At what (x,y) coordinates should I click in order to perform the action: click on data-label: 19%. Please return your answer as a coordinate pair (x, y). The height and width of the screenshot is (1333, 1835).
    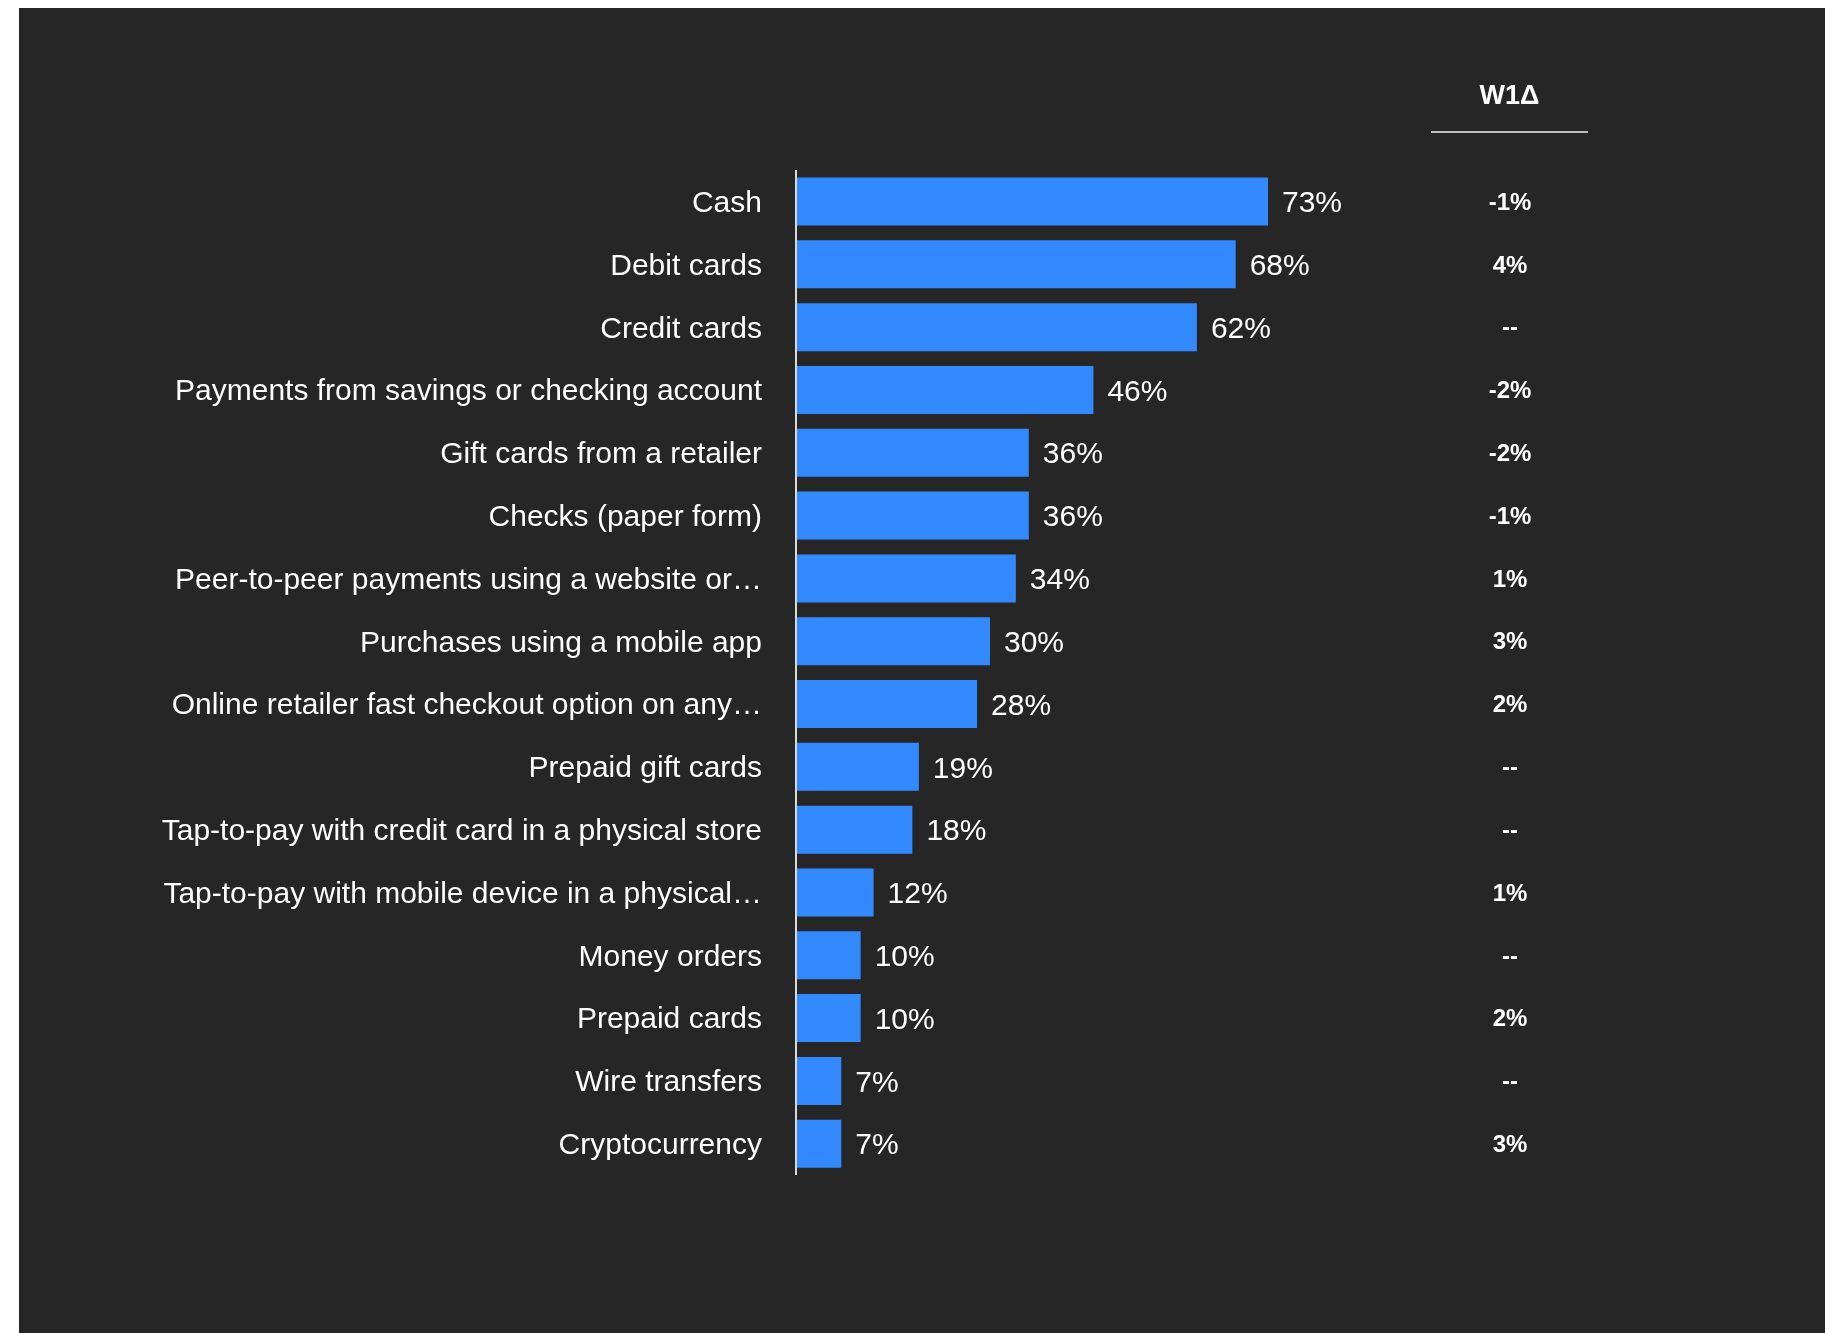
    Looking at the image, I should click on (962, 767).